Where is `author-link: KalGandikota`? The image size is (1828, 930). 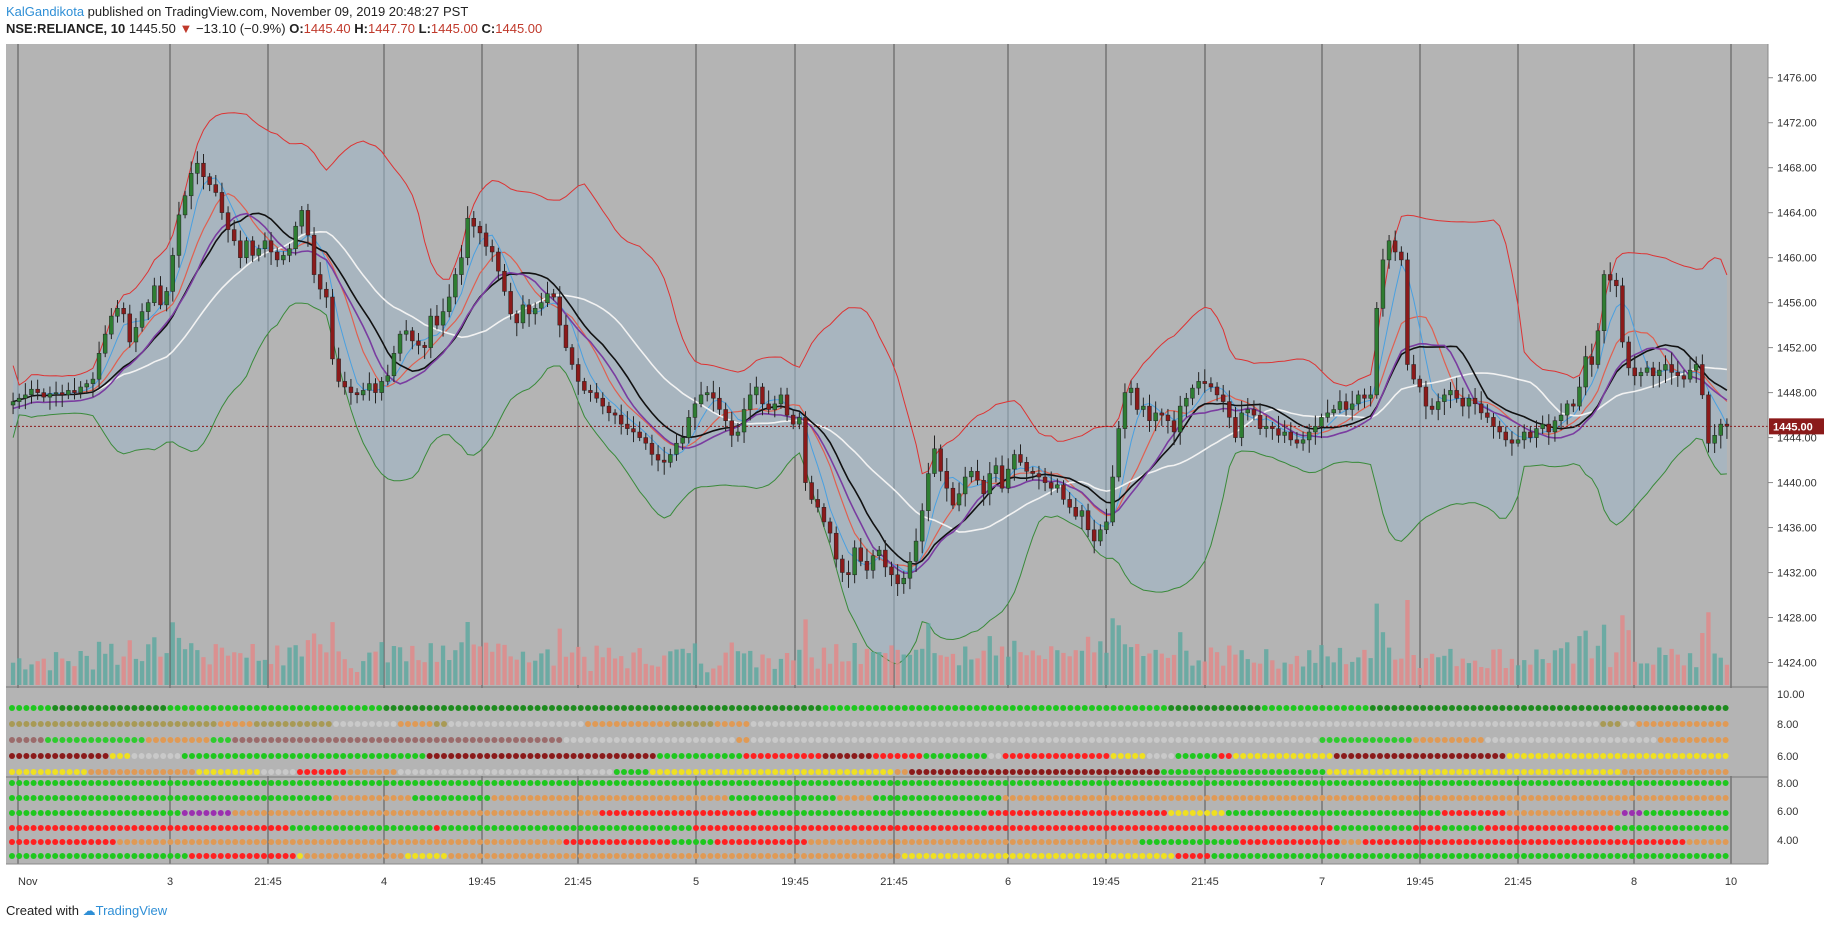
author-link: KalGandikota is located at coordinates (45, 11).